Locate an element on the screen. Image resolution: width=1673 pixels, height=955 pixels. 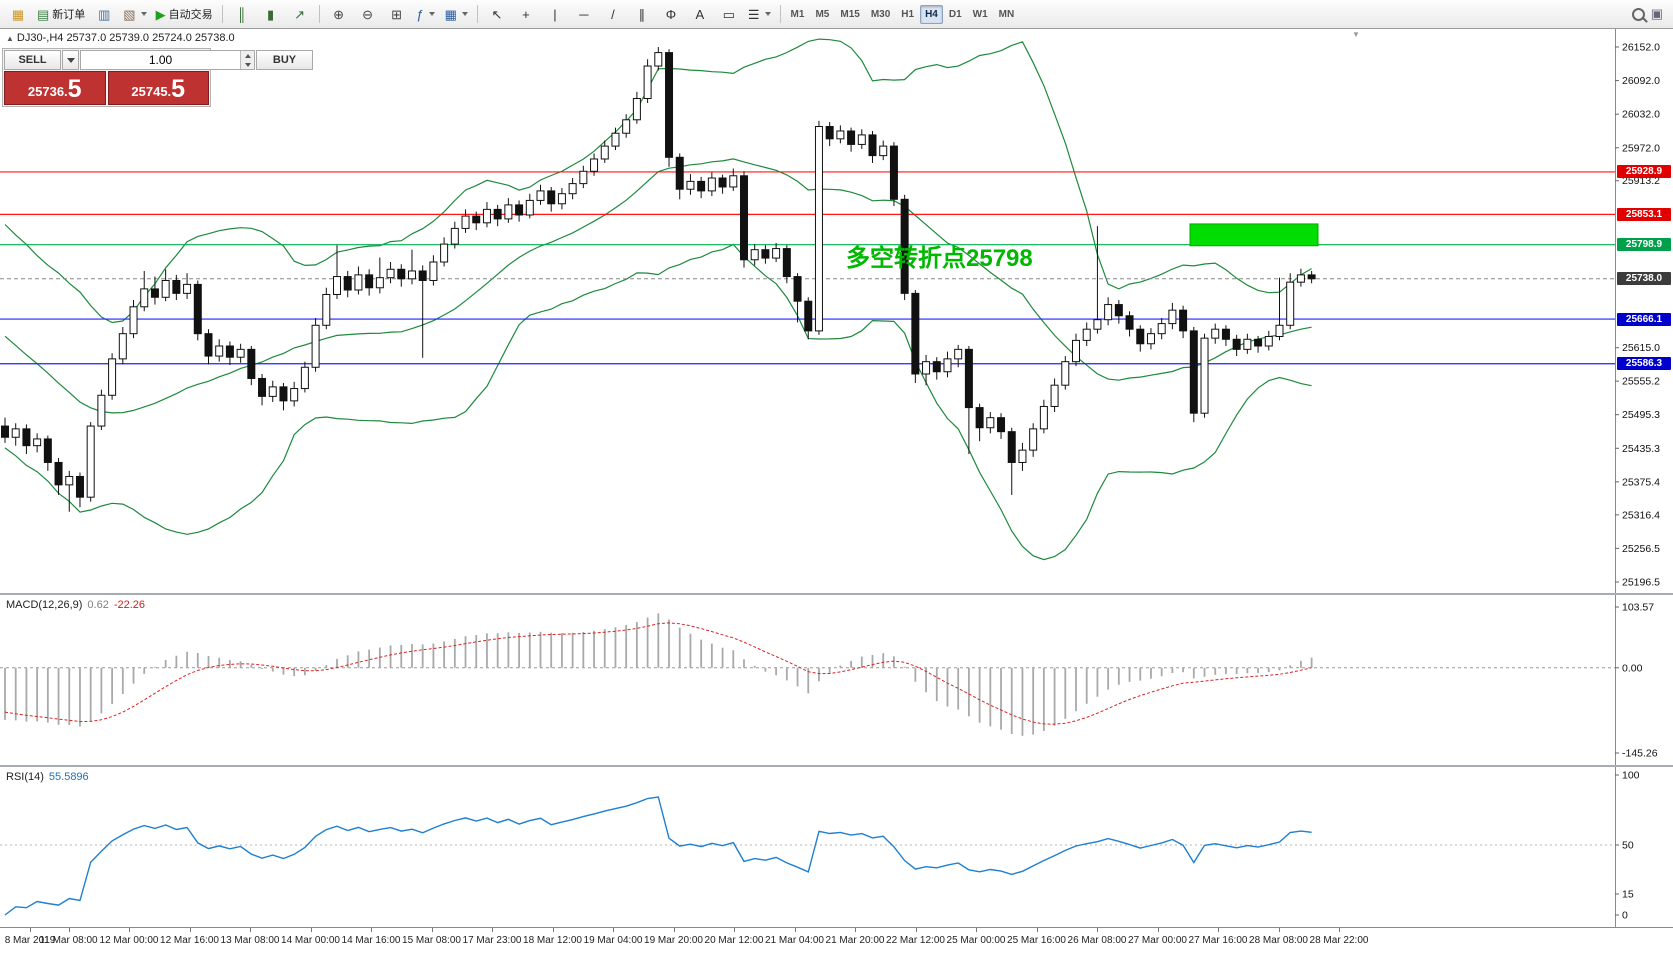
buy-button: BUY is located at coordinates (284, 60).